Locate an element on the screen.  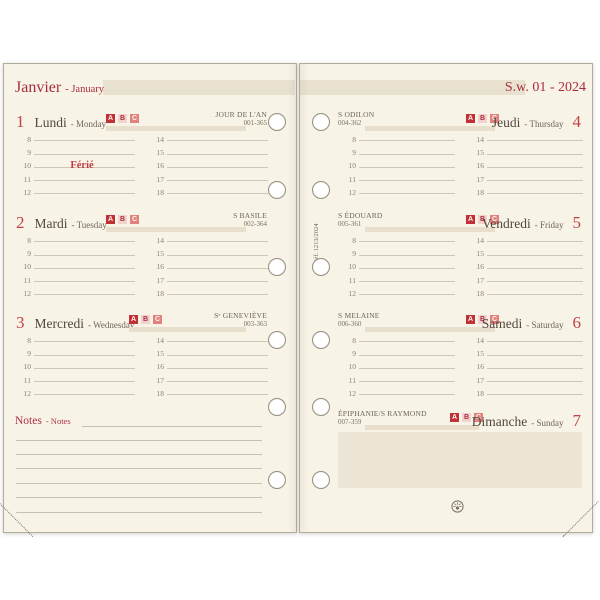
day-name: Jeudi - Thursday is located at coordinates (527, 122).